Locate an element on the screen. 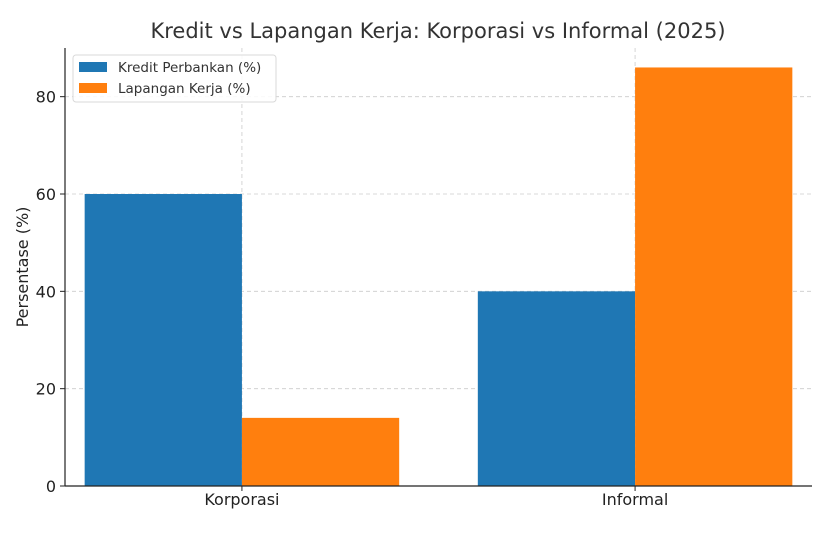 This screenshot has width=828, height=540. y-tick-label: 0 is located at coordinates (51, 486).